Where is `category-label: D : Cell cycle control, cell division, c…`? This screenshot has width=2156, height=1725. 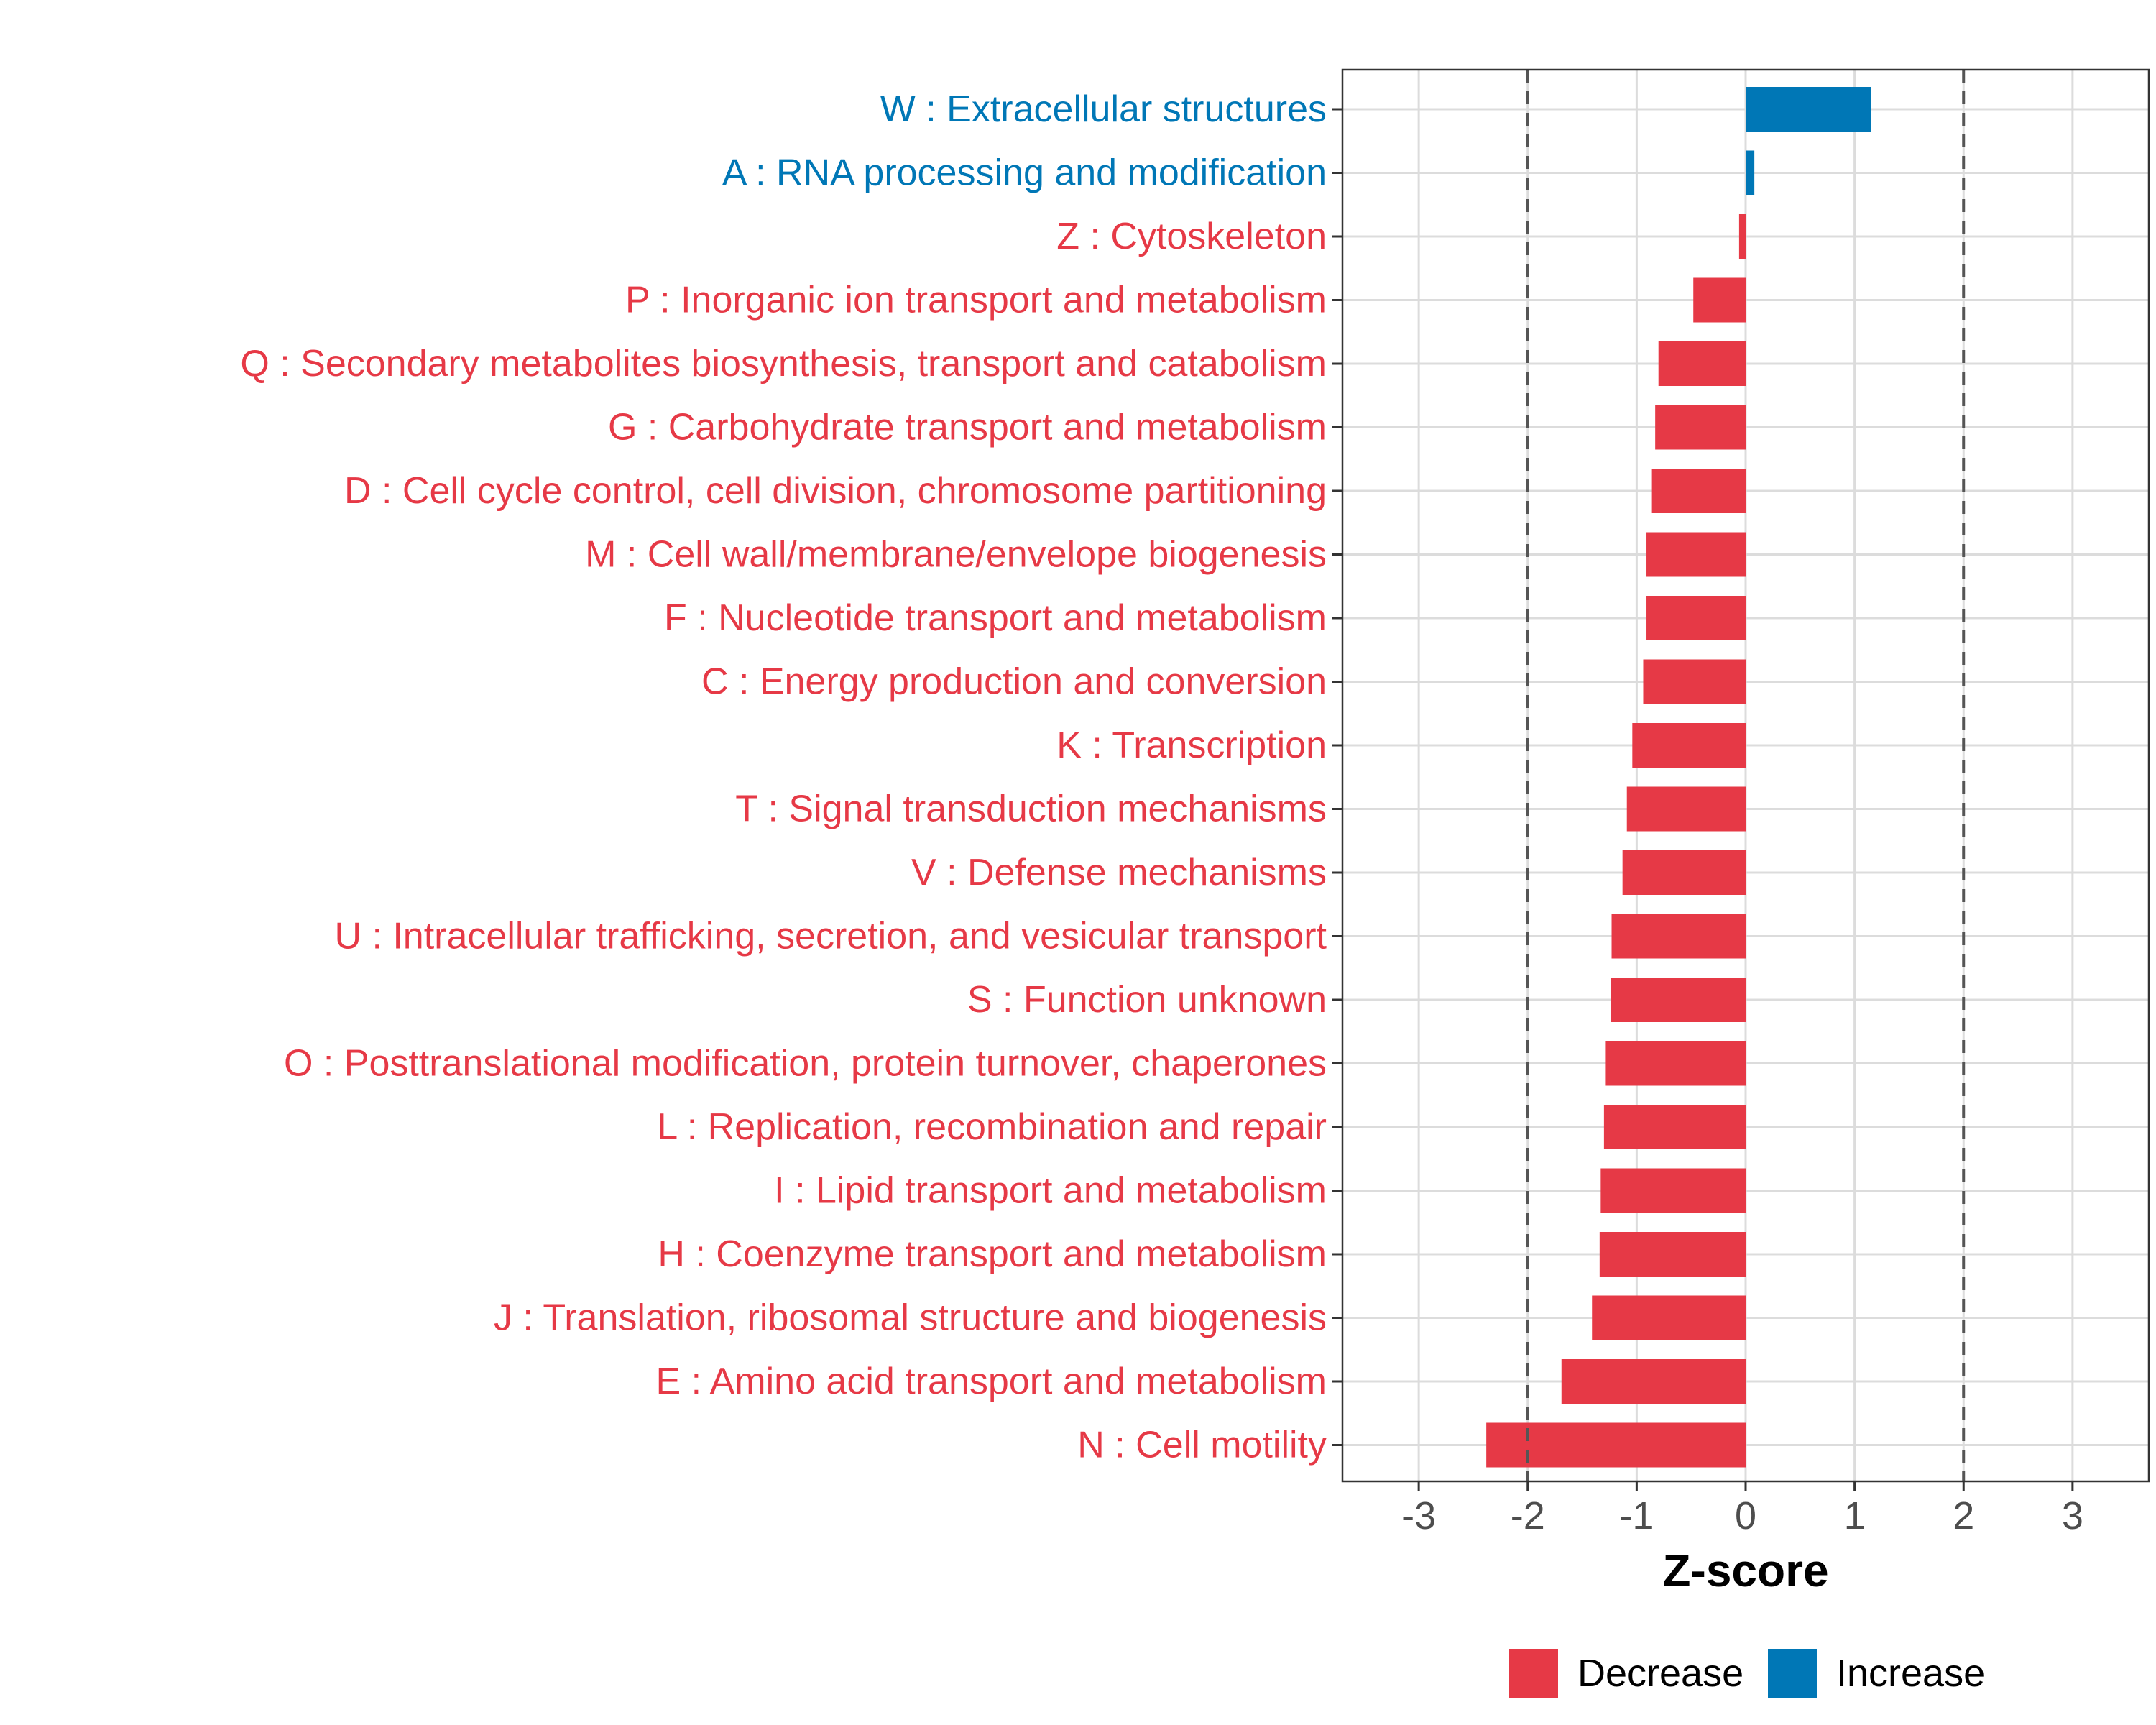 category-label: D : Cell cycle control, cell division, c… is located at coordinates (835, 491).